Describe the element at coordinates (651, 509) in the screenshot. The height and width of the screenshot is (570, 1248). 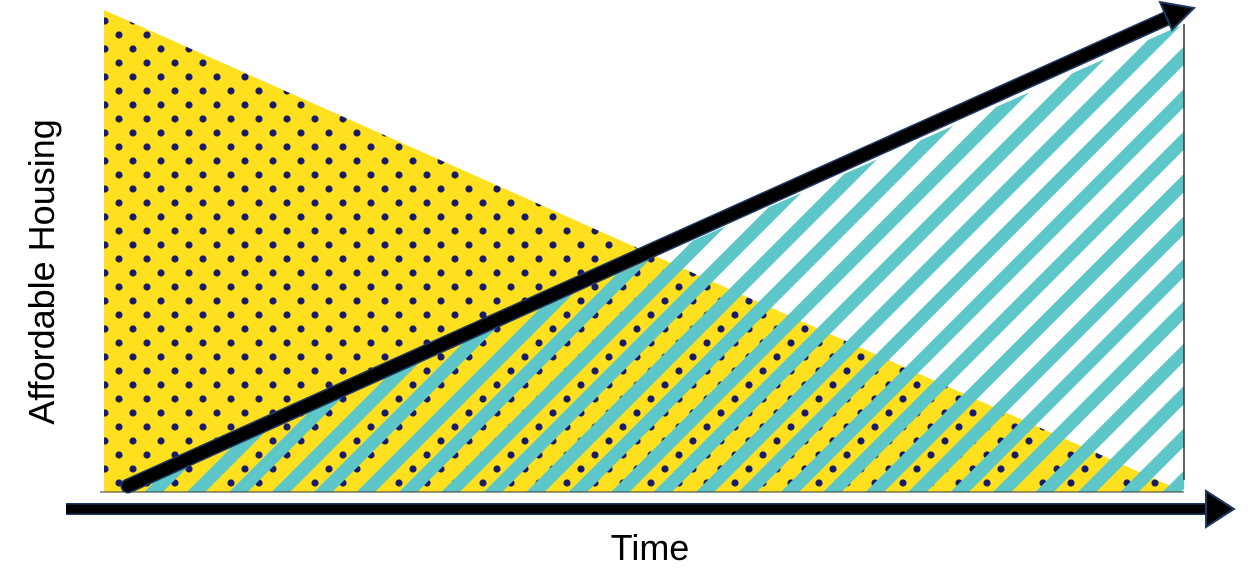
I see `x-axis-arrow` at that location.